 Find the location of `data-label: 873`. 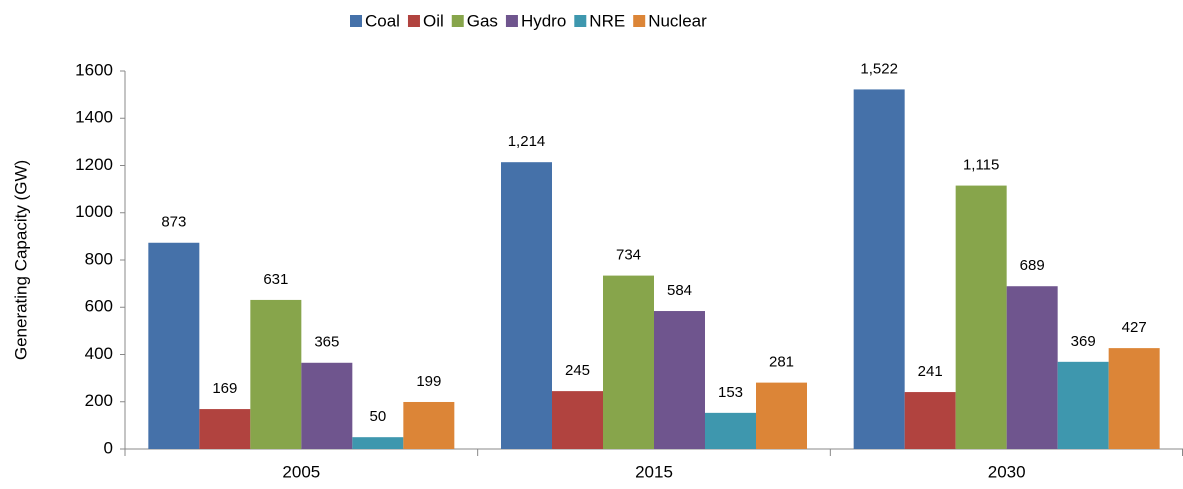

data-label: 873 is located at coordinates (173, 222).